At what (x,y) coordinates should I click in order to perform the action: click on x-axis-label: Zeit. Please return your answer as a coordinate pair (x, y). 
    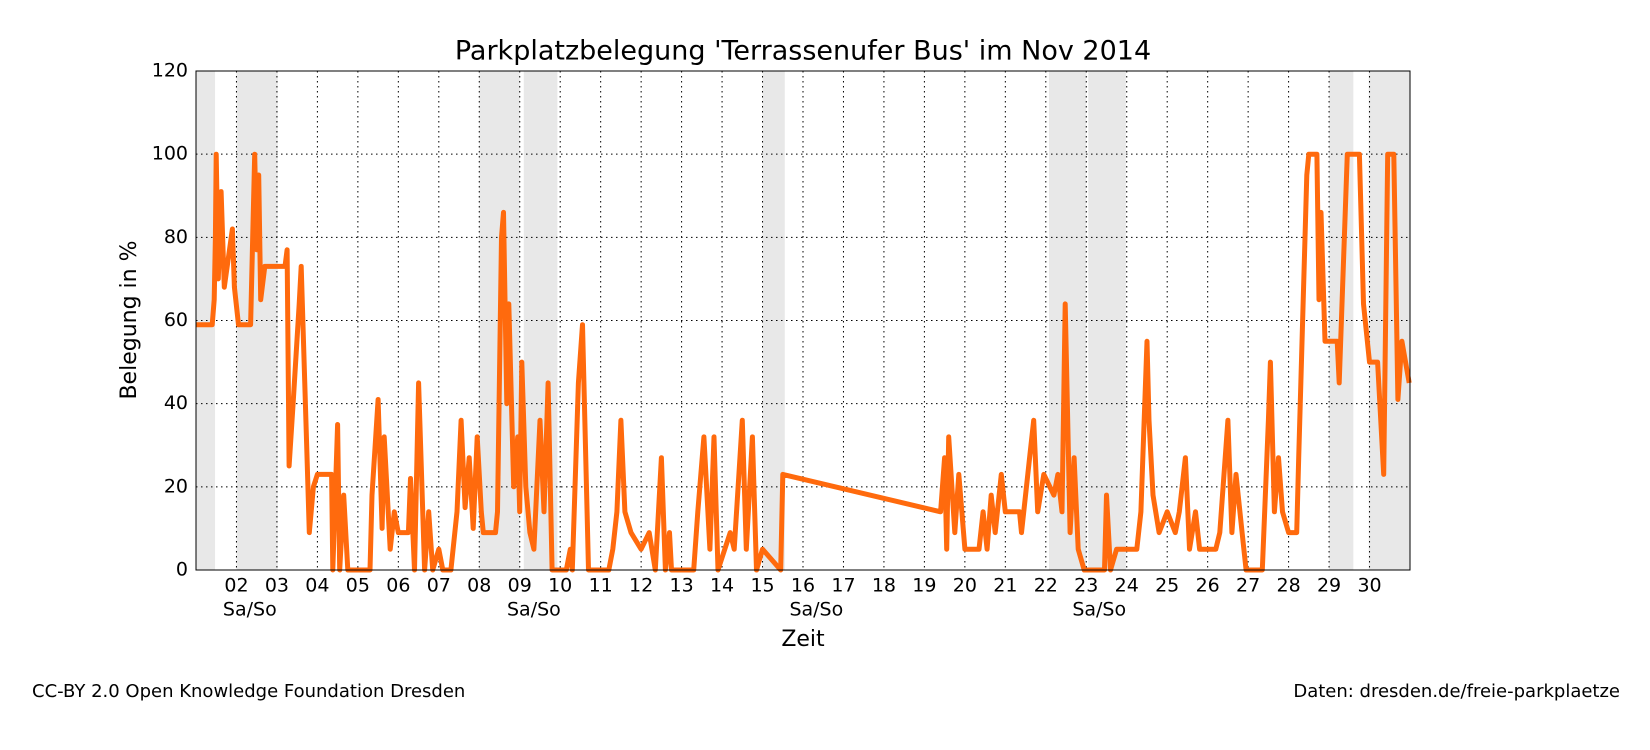
    Looking at the image, I should click on (803, 639).